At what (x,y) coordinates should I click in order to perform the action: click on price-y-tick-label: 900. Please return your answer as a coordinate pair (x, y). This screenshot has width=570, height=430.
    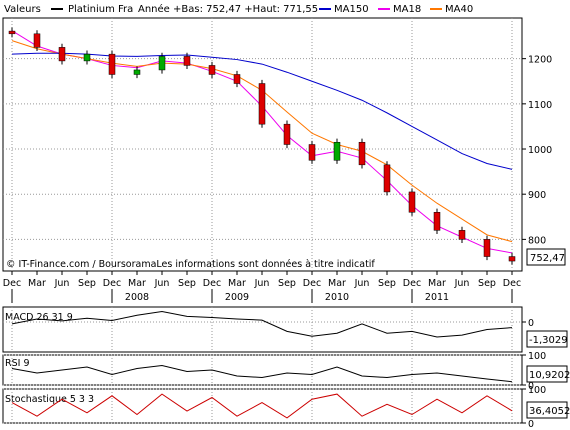
    Looking at the image, I should click on (537, 195).